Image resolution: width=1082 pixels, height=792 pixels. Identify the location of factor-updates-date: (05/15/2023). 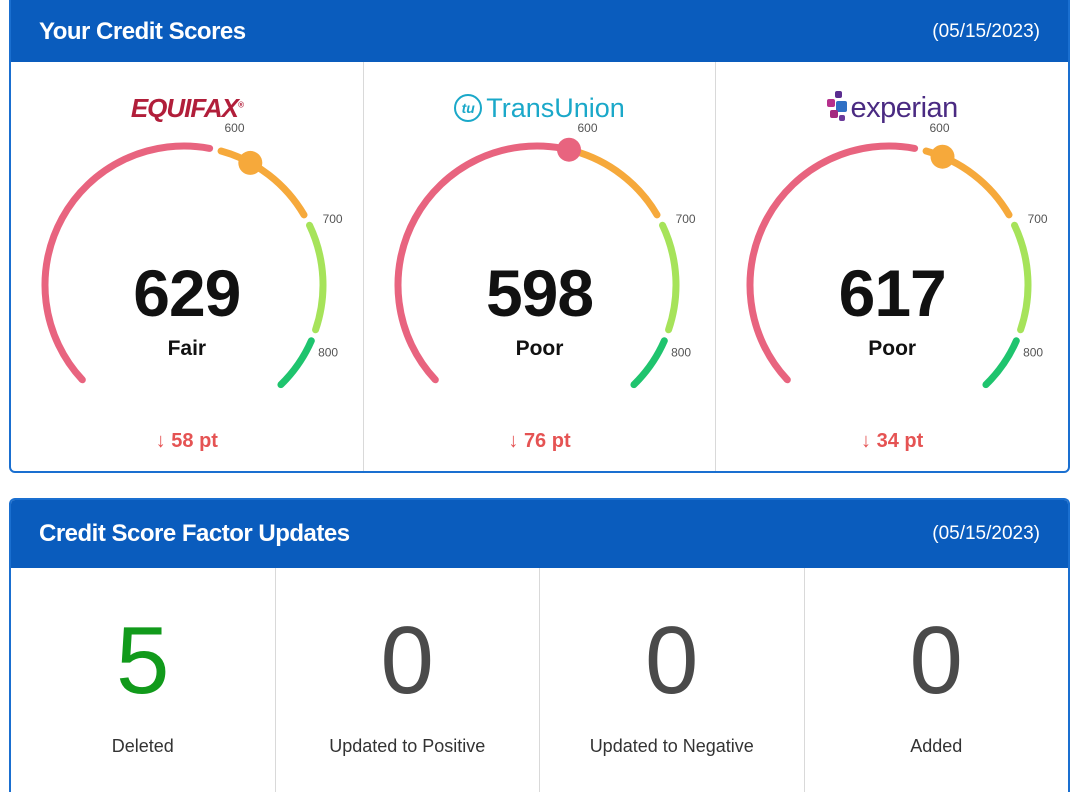
(986, 533).